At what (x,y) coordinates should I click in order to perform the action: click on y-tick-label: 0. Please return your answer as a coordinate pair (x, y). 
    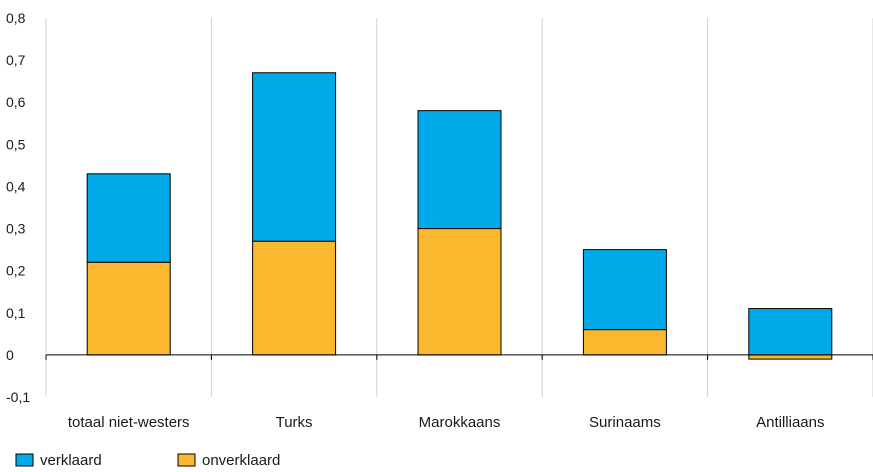
    Looking at the image, I should click on (10, 355).